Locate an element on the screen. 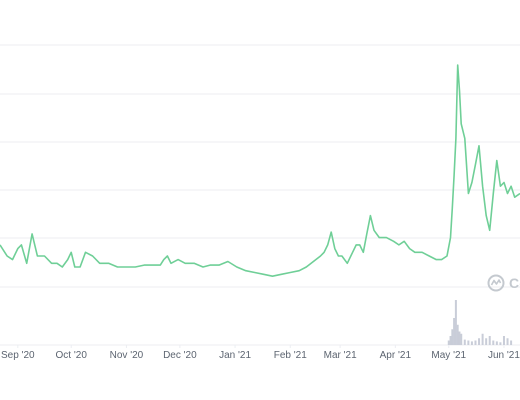  x-tick-label: Sep '20 is located at coordinates (18, 355).